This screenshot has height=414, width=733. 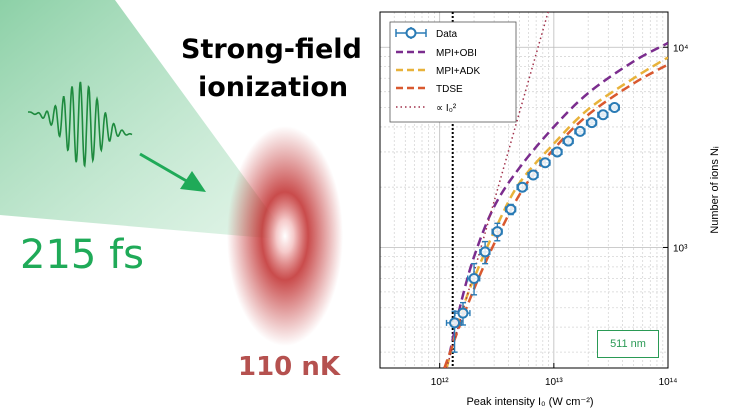 What do you see at coordinates (680, 248) in the screenshot?
I see `y-tick-label: 10³` at bounding box center [680, 248].